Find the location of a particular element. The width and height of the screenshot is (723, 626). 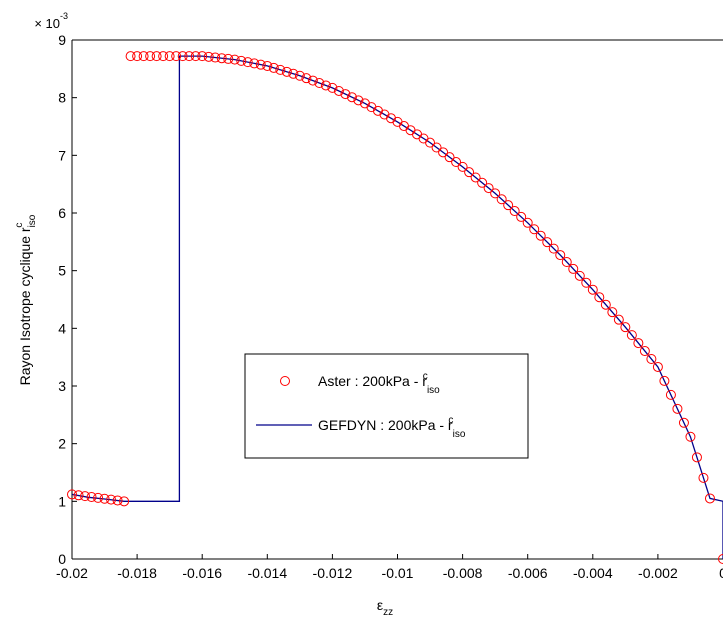

y-axis: 0 1 2 3 4 5 6 7 8 9 is located at coordinates (67, 299).